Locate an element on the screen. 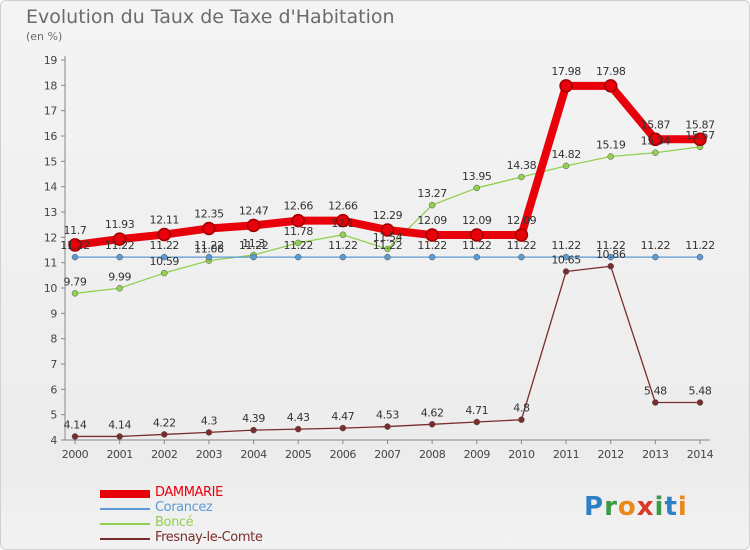 This screenshot has height=550, width=750. legend-item: DAMMARIE is located at coordinates (230, 493).